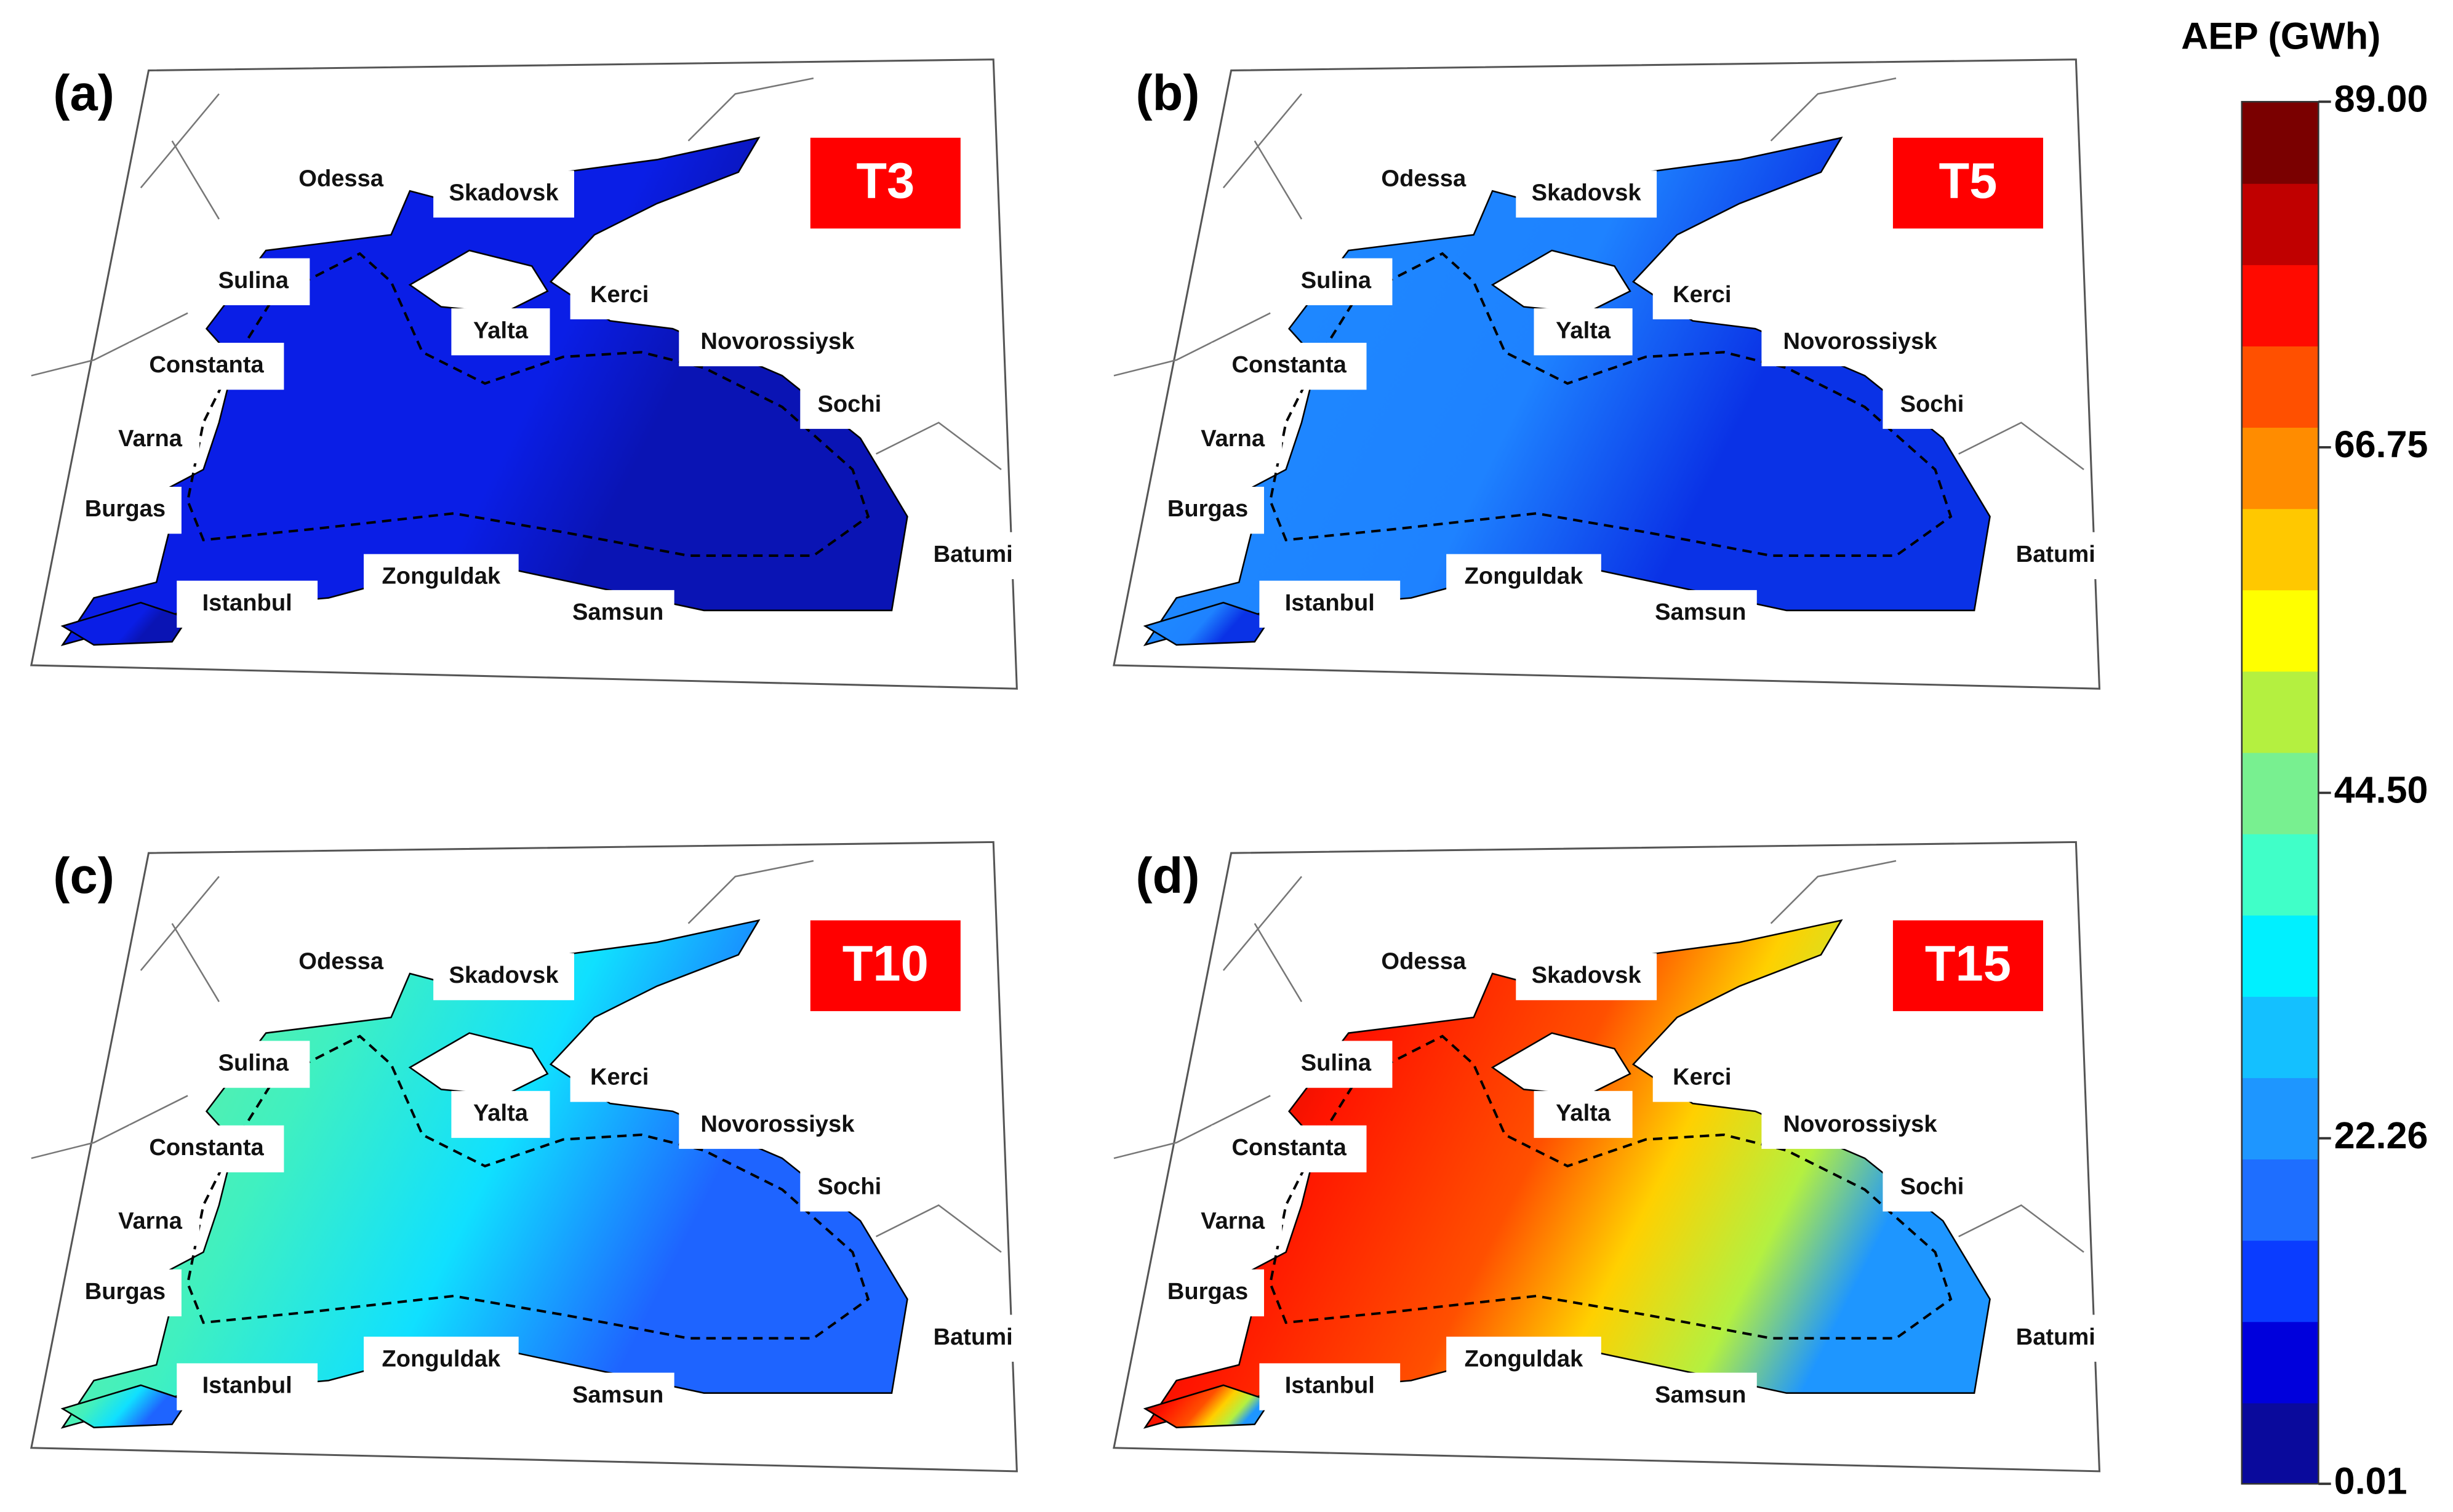 The height and width of the screenshot is (1512, 2453). Describe the element at coordinates (2370, 1481) in the screenshot. I see `colorbar-tick-label: 0.01` at that location.